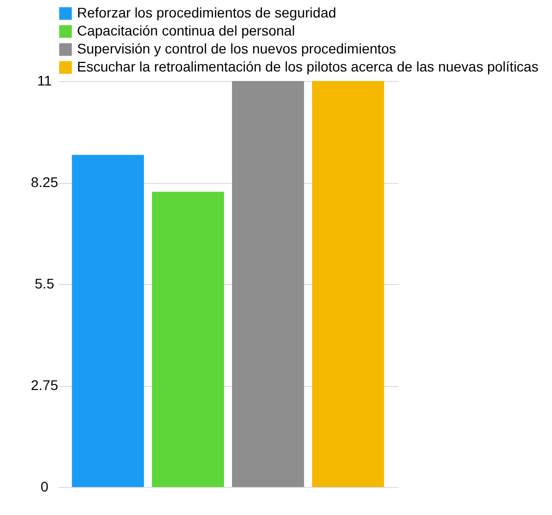 This screenshot has height=515, width=552. What do you see at coordinates (186, 30) in the screenshot?
I see `legend-label: Capacitación continua del personal` at bounding box center [186, 30].